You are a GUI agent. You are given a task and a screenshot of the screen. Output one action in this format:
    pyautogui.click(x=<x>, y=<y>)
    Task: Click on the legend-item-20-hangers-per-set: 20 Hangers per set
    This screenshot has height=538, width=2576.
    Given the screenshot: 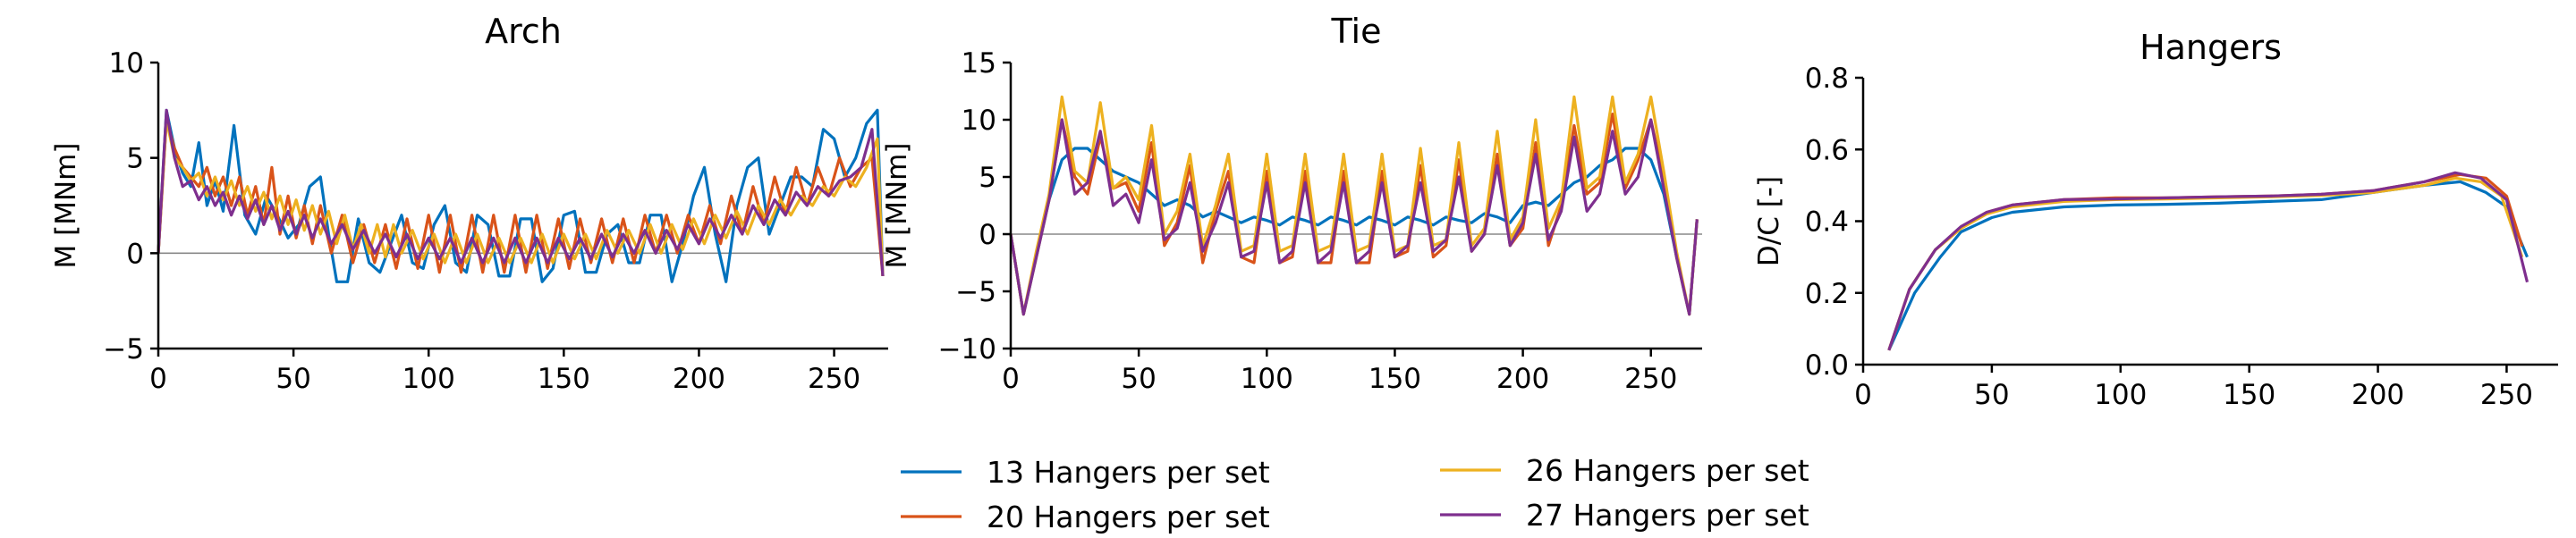 What is the action you would take?
    pyautogui.click(x=1085, y=517)
    